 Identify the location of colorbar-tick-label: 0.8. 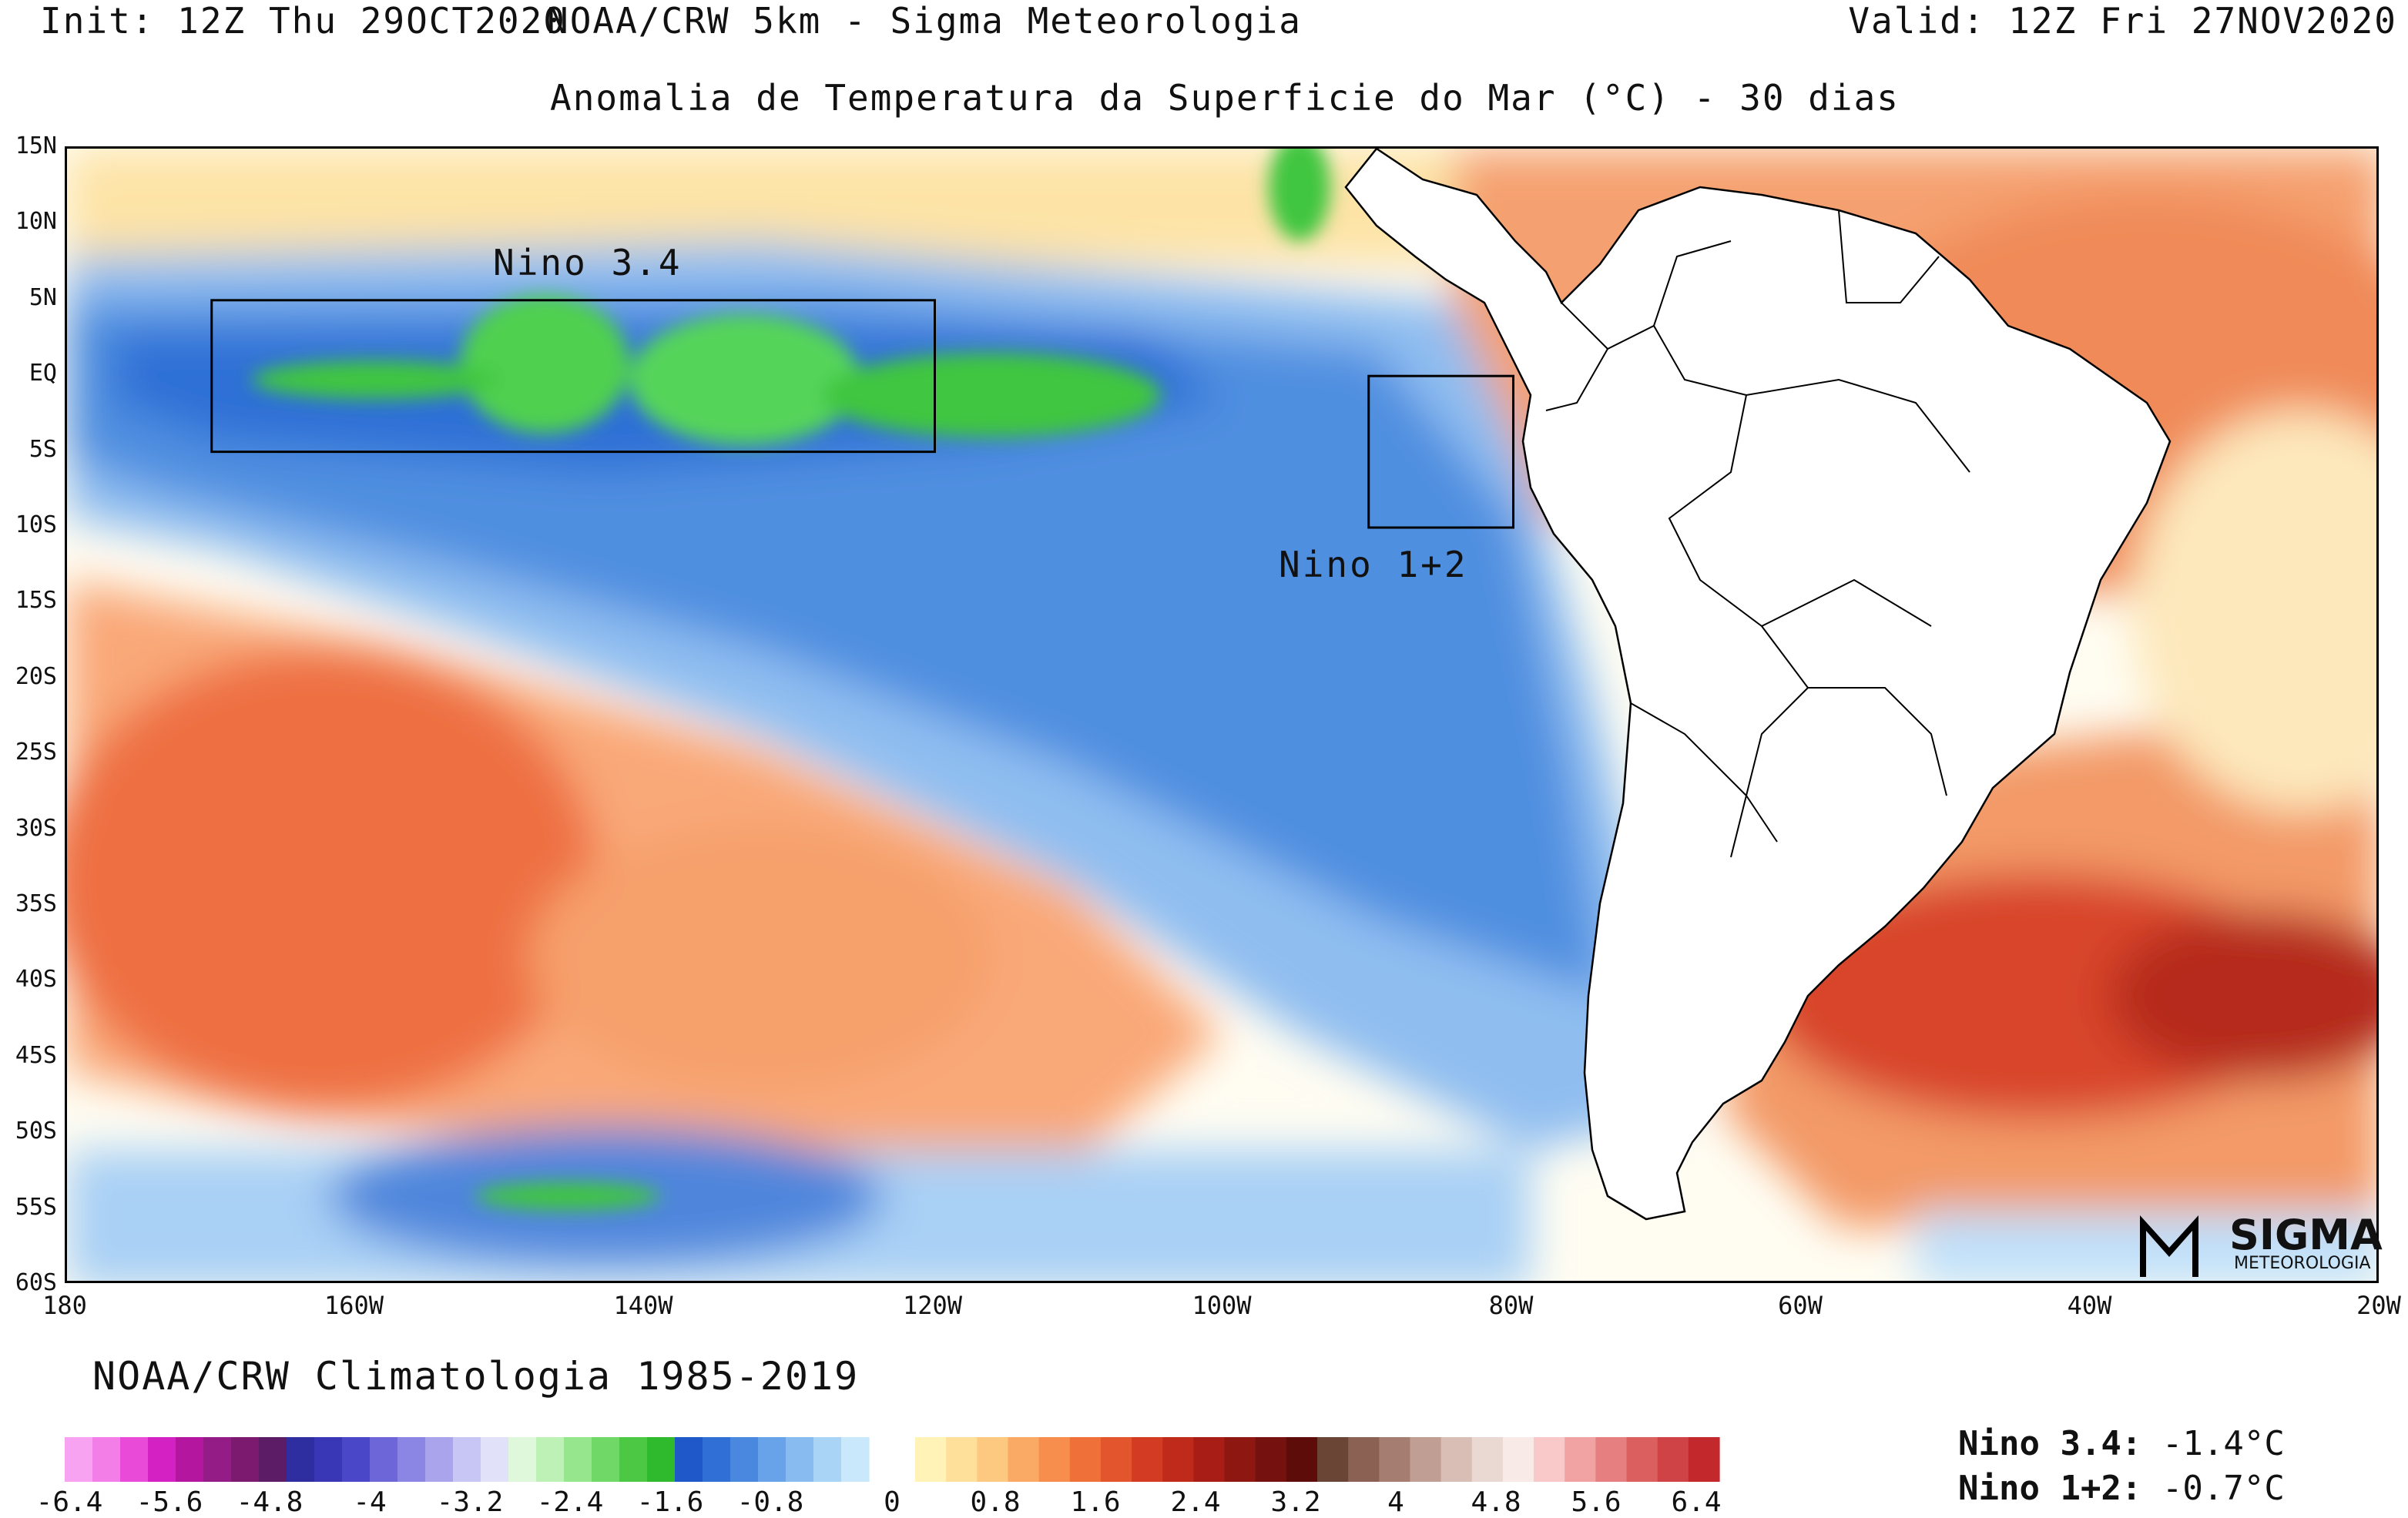
(995, 1502).